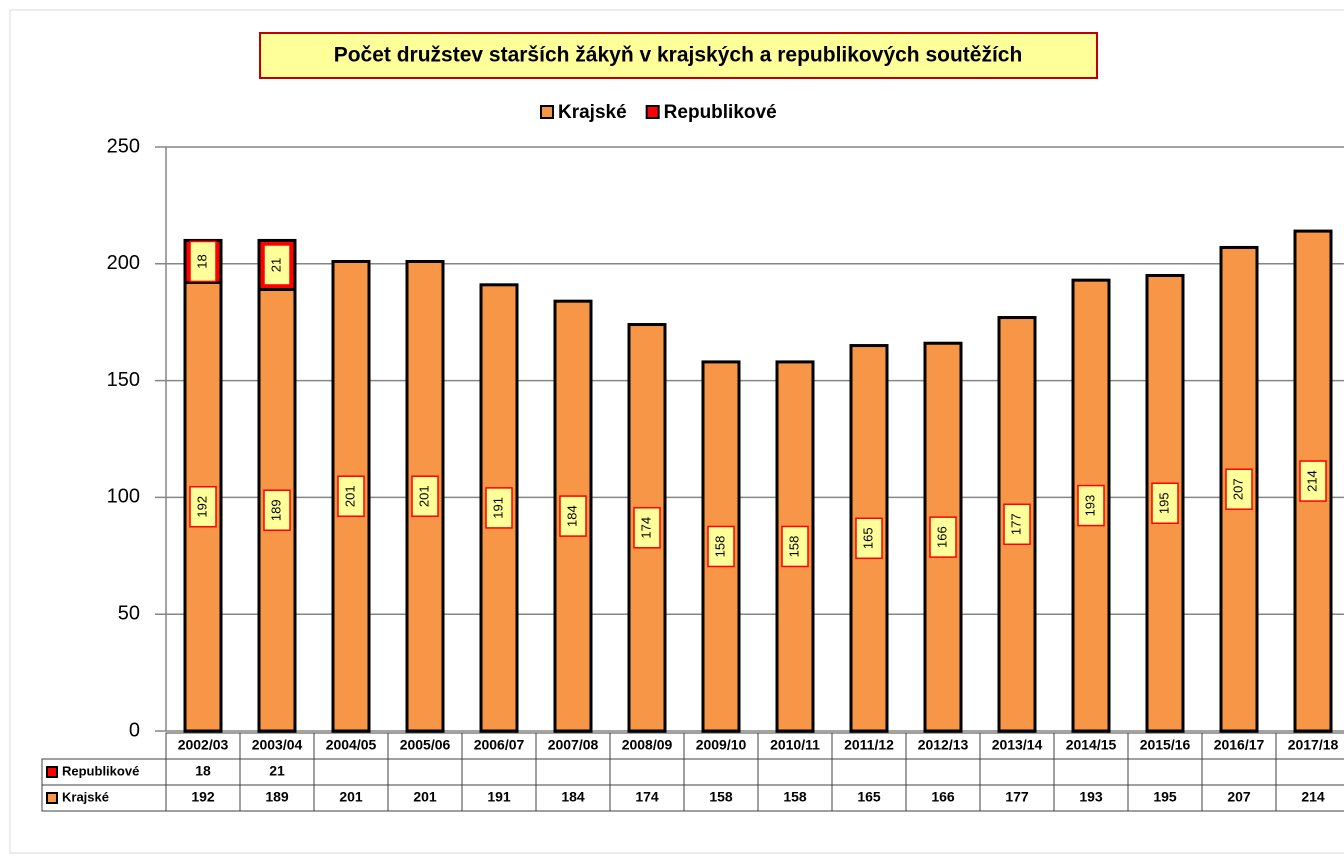 Image resolution: width=1344 pixels, height=863 pixels. Describe the element at coordinates (1313, 745) in the screenshot. I see `x-tick-label: 2017/18` at that location.